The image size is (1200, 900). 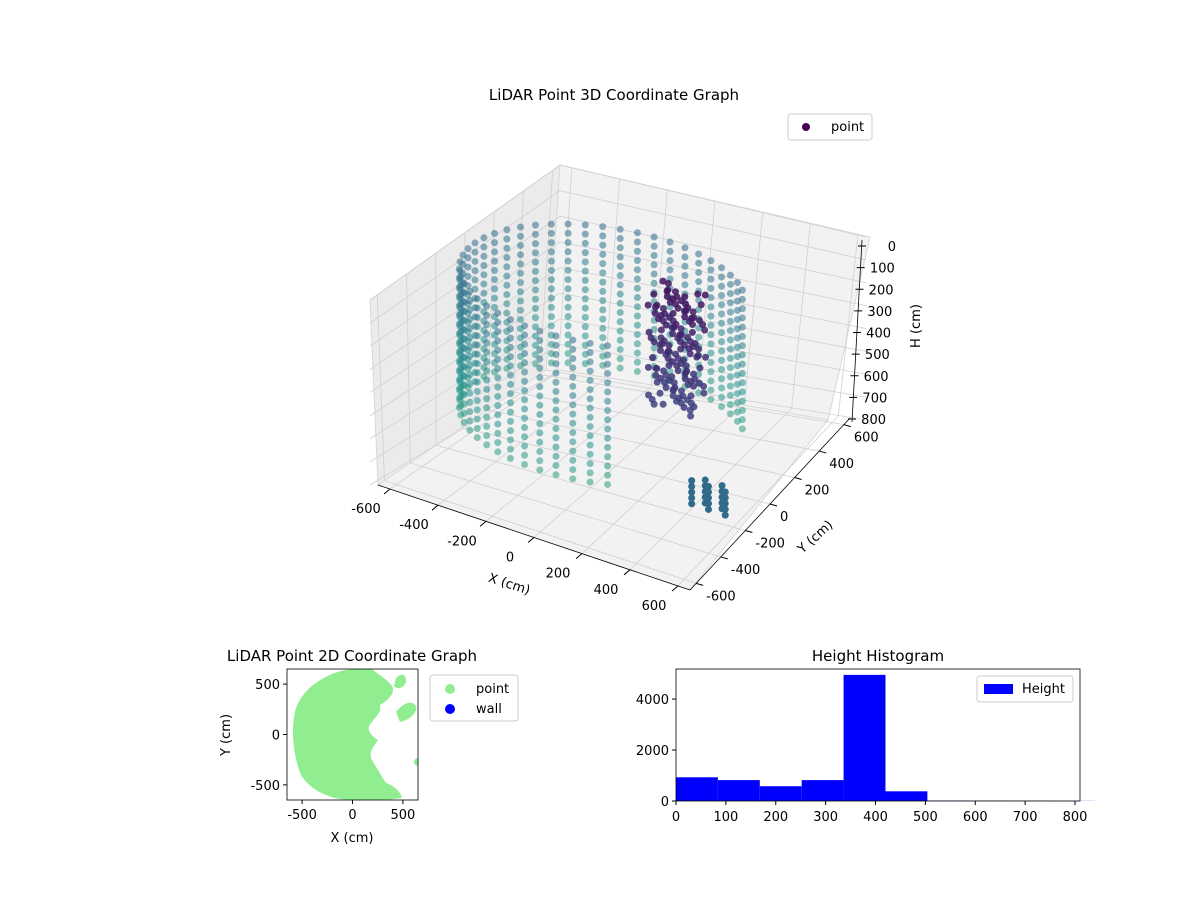 What do you see at coordinates (408, 368) in the screenshot?
I see `grid-y-left` at bounding box center [408, 368].